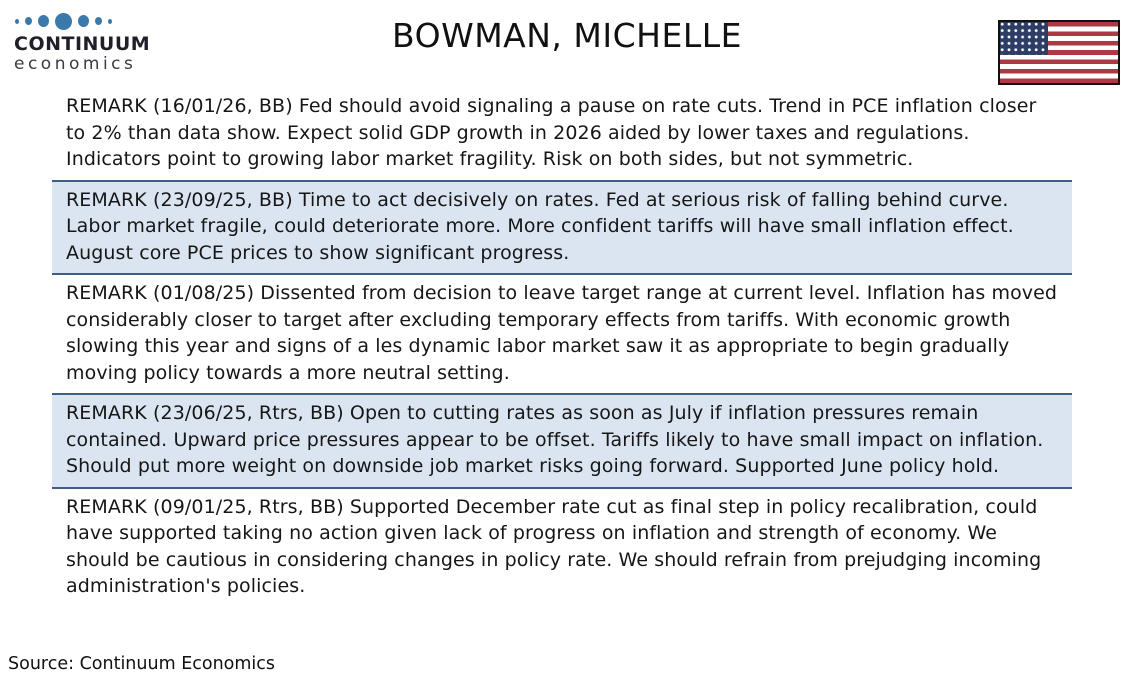 The width and height of the screenshot is (1134, 680). What do you see at coordinates (82, 21) in the screenshot?
I see `logo-dots-icon` at bounding box center [82, 21].